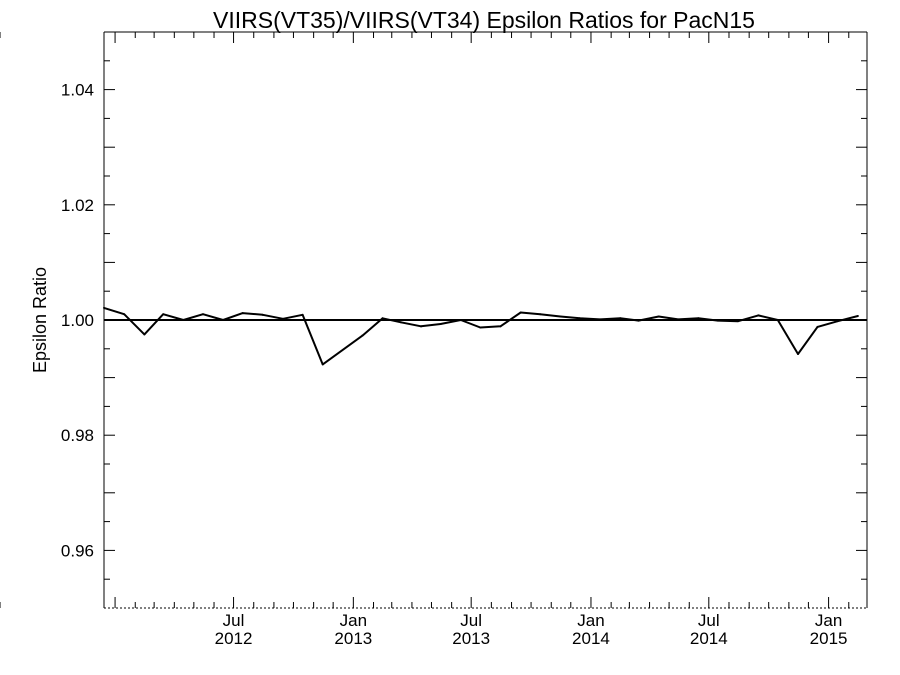  I want to click on y-tick-label: 1.02, so click(77, 205).